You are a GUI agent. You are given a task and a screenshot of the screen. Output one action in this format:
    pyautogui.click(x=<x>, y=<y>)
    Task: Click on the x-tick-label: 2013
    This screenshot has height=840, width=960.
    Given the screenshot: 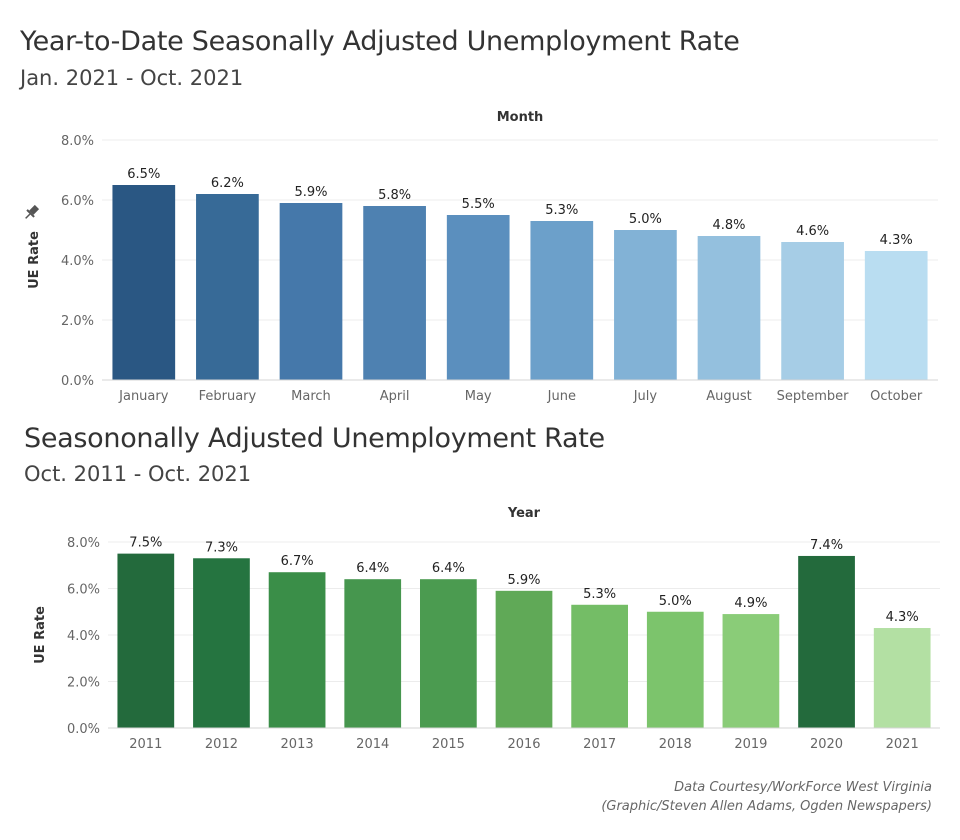 What is the action you would take?
    pyautogui.click(x=297, y=744)
    